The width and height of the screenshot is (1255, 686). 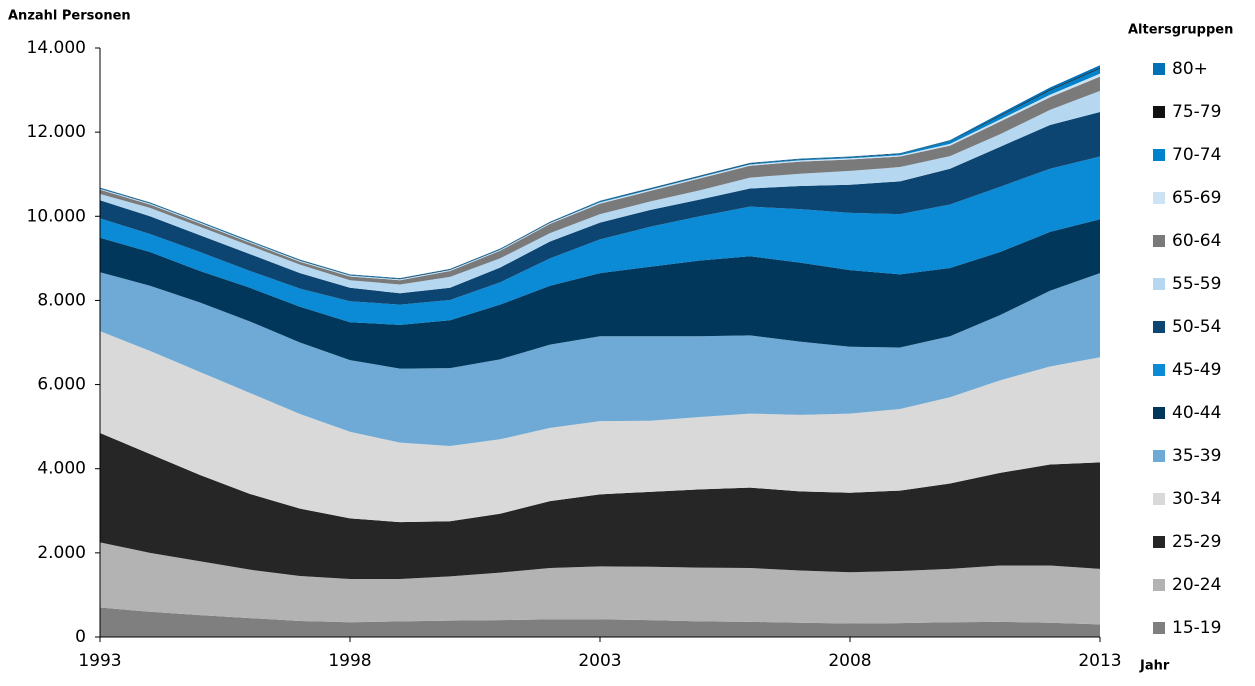 What do you see at coordinates (61, 469) in the screenshot?
I see `y-tick-label: 4.000` at bounding box center [61, 469].